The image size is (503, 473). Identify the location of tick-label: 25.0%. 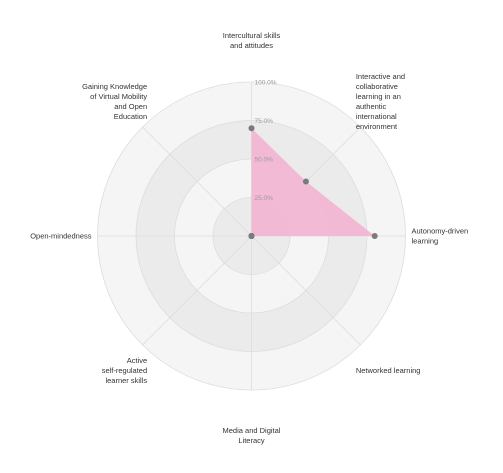
(264, 198).